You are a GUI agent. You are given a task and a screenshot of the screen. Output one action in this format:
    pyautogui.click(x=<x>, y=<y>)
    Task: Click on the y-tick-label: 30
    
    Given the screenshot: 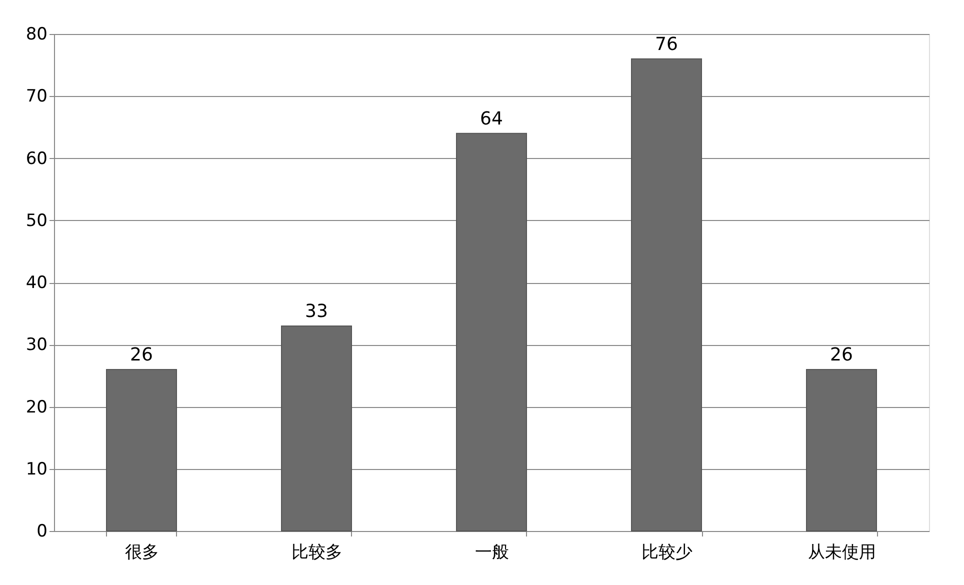 What is the action you would take?
    pyautogui.click(x=37, y=345)
    